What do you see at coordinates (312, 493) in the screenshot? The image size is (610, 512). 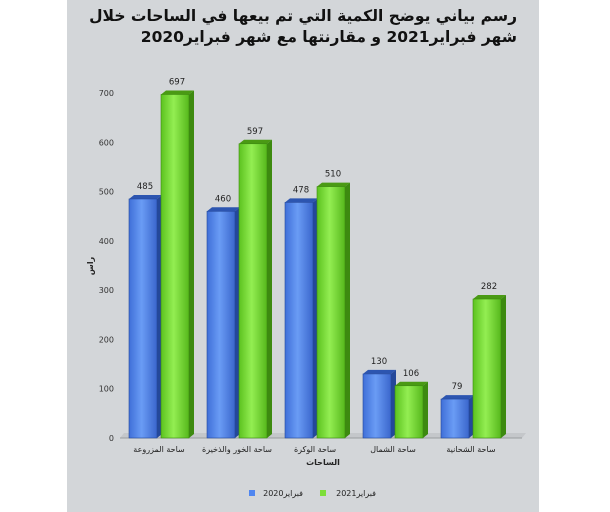 I see `legend: فبراير2020 فبراير2021` at bounding box center [312, 493].